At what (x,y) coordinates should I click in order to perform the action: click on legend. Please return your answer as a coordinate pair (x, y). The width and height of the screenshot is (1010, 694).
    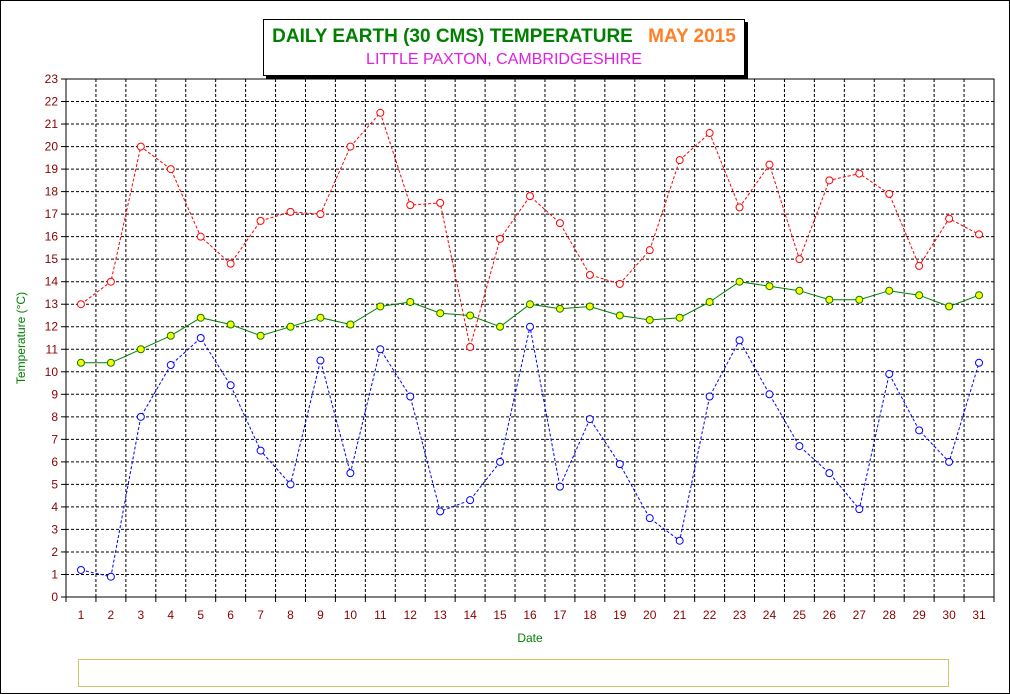
    Looking at the image, I should click on (513, 673).